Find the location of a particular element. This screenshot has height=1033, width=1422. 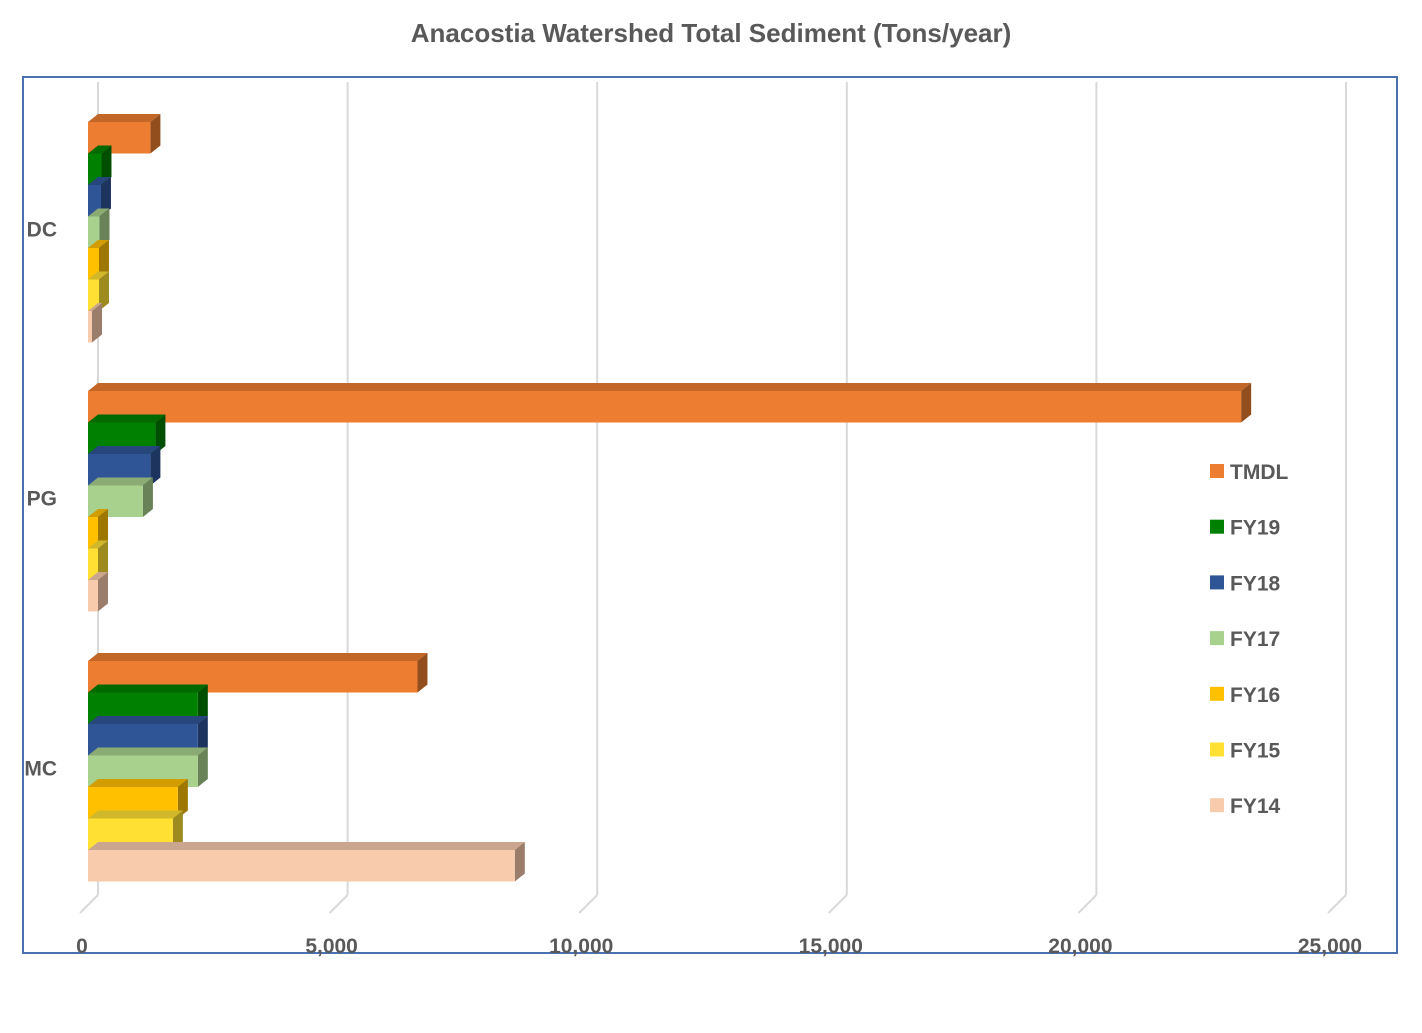

bar-pg-fy16 is located at coordinates (93, 533).